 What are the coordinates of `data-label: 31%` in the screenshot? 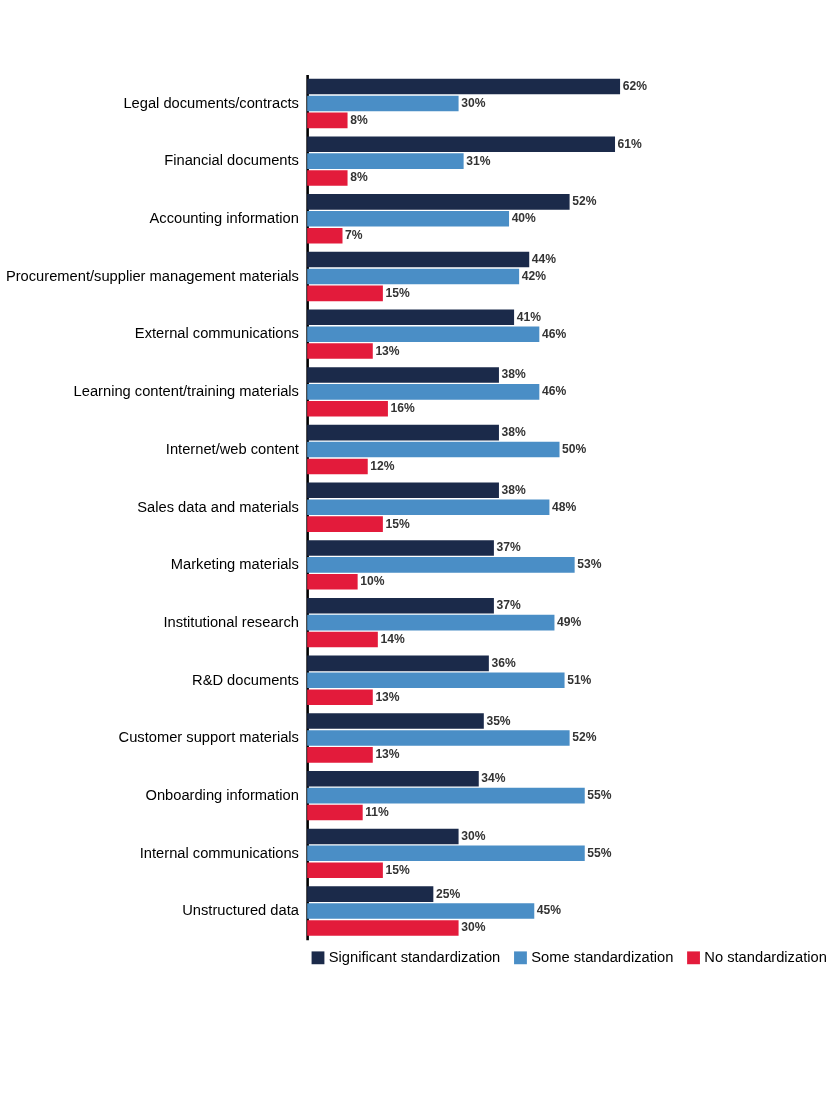 It's located at (478, 160).